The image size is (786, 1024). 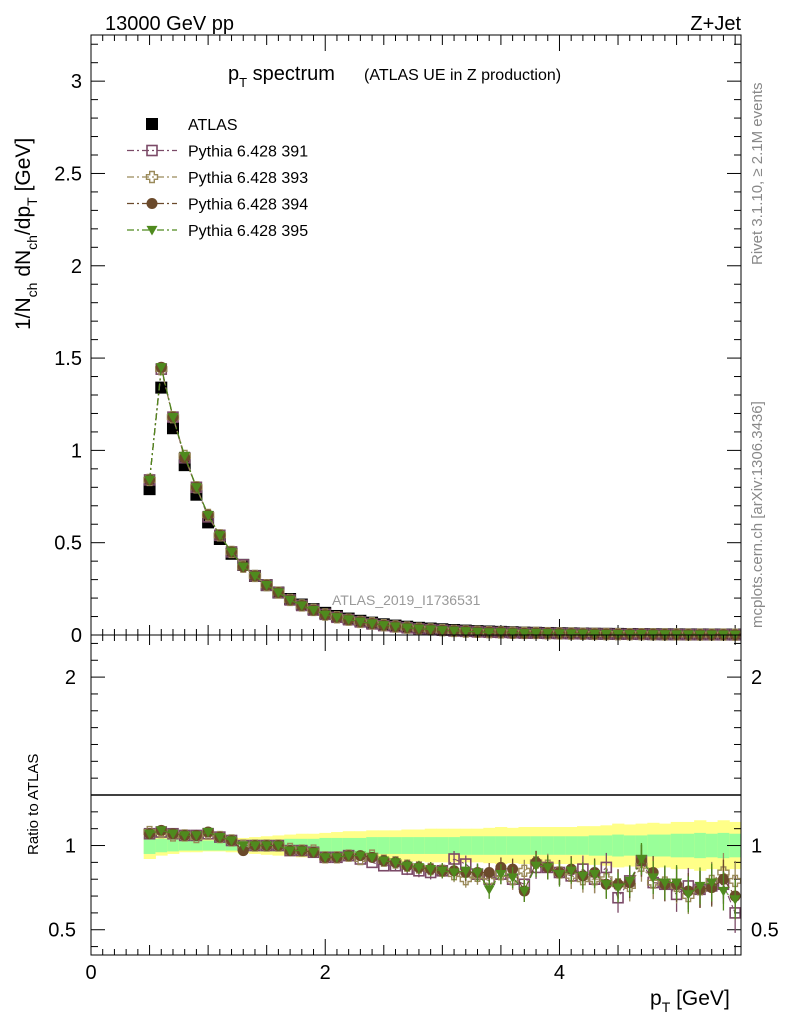 I want to click on legend-entry: ATLAS, so click(x=192, y=125).